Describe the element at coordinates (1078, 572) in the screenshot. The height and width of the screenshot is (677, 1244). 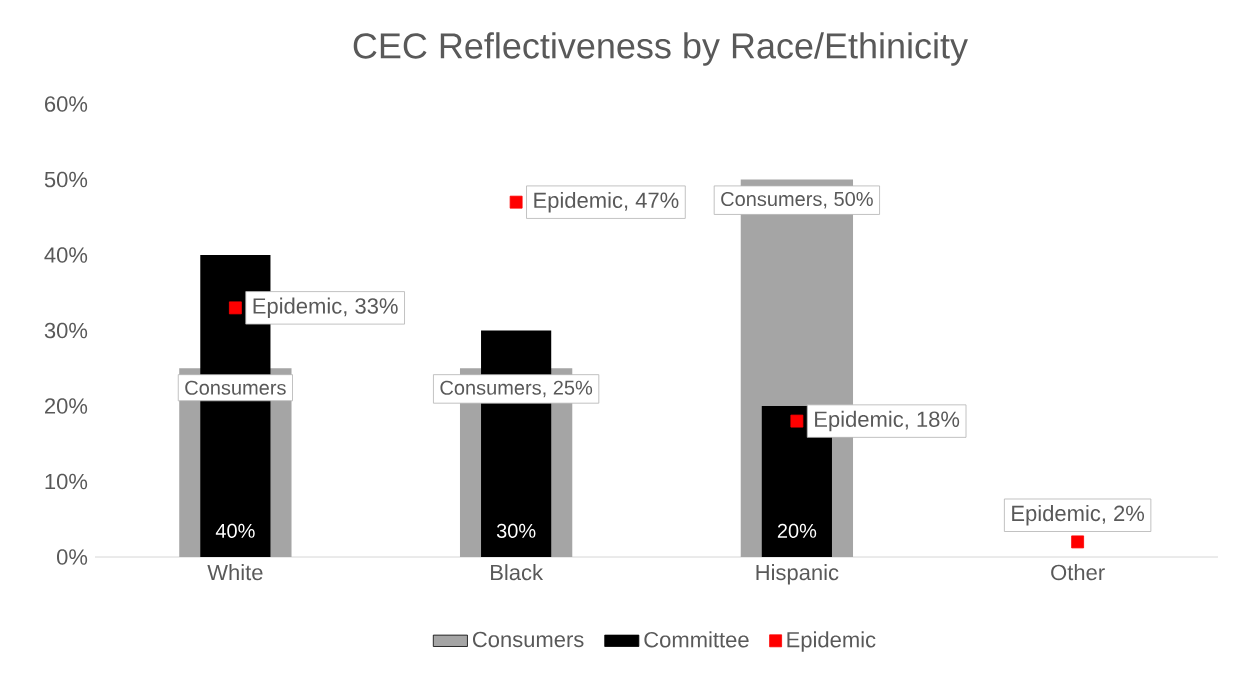
I see `x-tick-label: Other` at that location.